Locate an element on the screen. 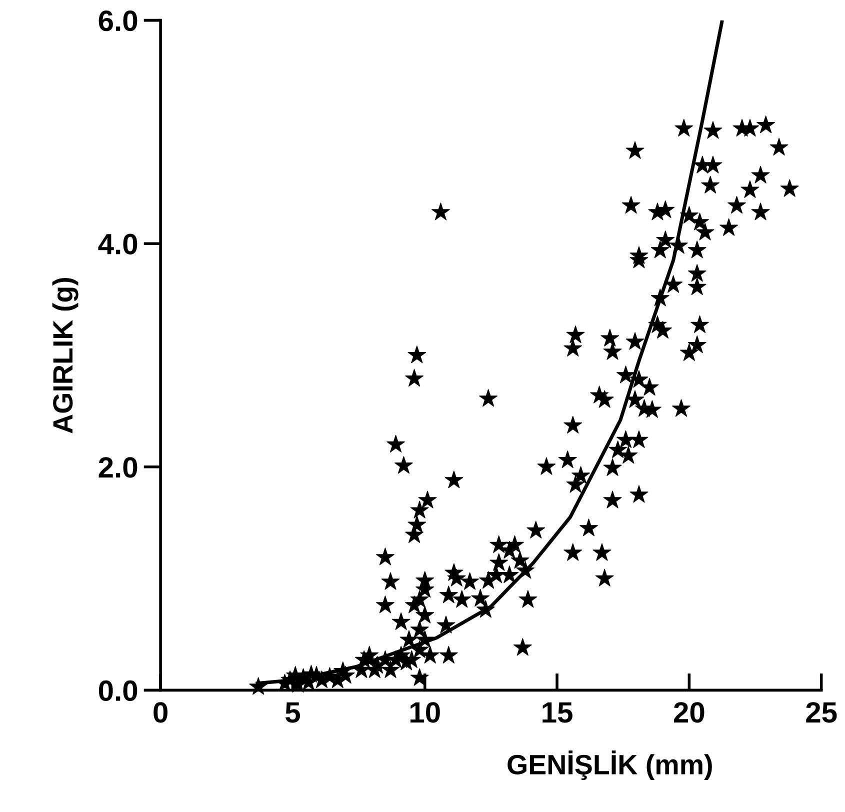  x-tick-label: 15 is located at coordinates (557, 712).